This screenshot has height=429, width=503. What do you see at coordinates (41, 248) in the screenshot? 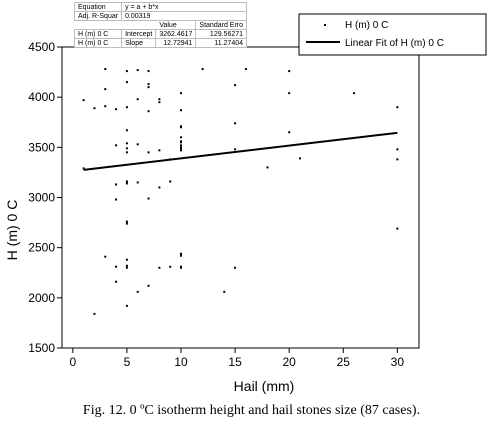
I see `y-tick-label: 2500` at bounding box center [41, 248].